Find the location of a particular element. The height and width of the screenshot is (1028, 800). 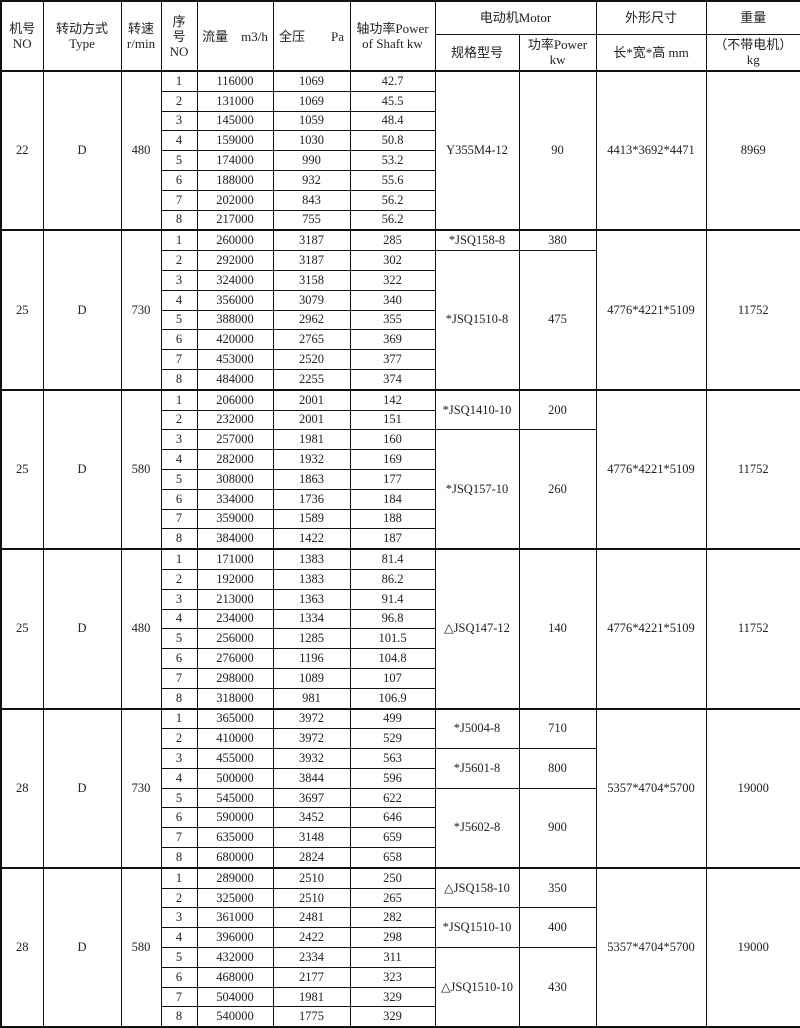

table-row: 7 202000 843 56.2 is located at coordinates (400, 200).